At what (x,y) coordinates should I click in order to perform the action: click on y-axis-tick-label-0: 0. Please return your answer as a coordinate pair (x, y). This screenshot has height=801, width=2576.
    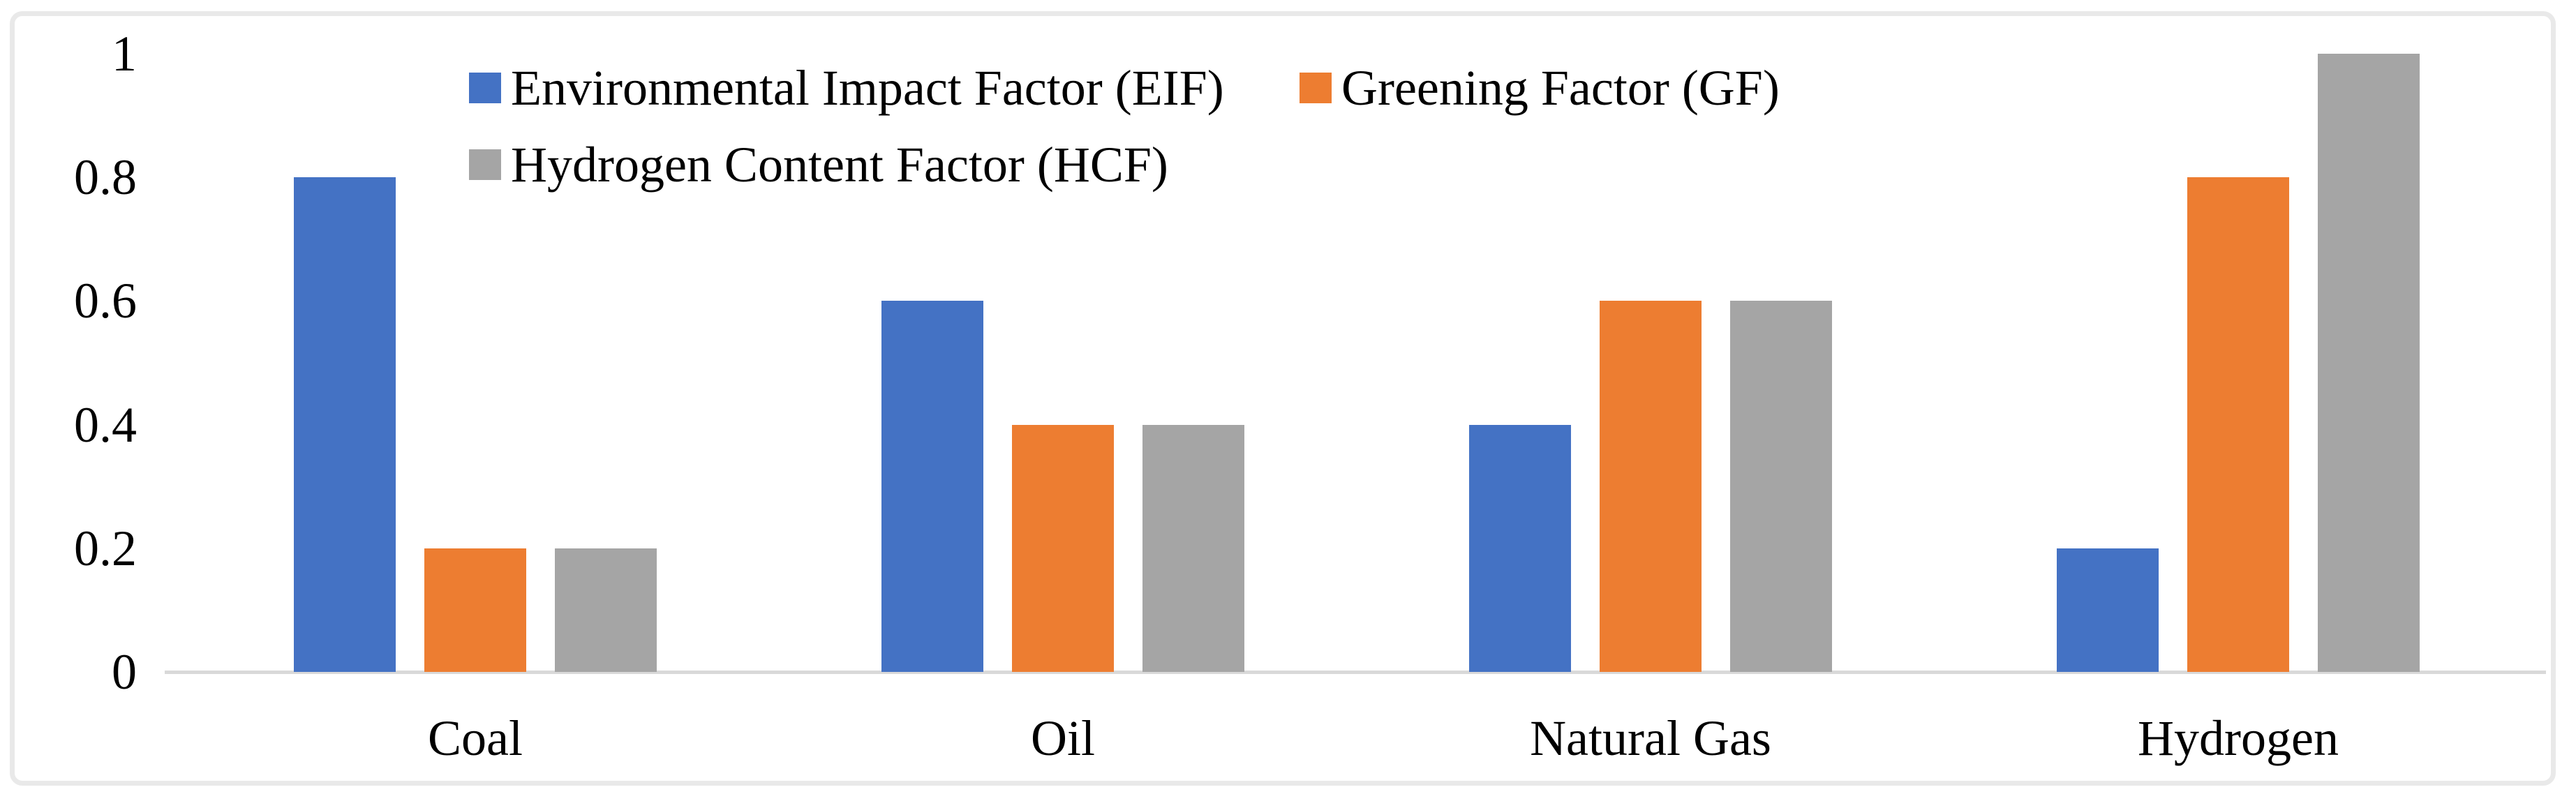
    Looking at the image, I should click on (125, 672).